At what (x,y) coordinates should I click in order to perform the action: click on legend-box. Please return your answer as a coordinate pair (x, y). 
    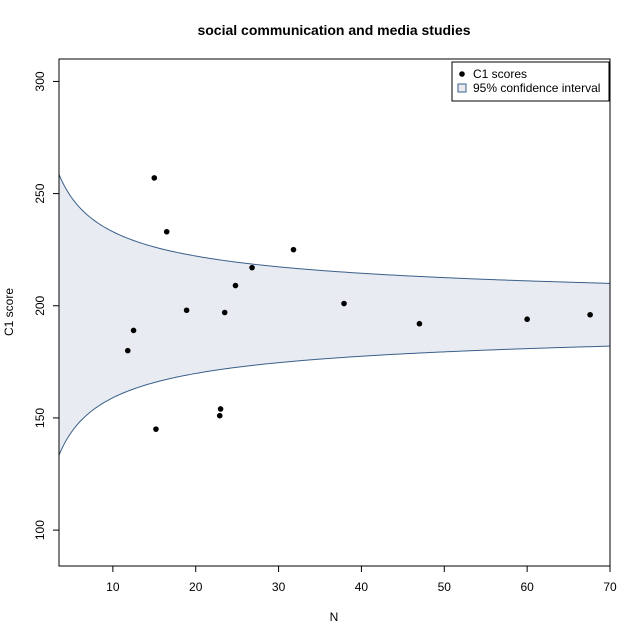
    Looking at the image, I should click on (530, 81).